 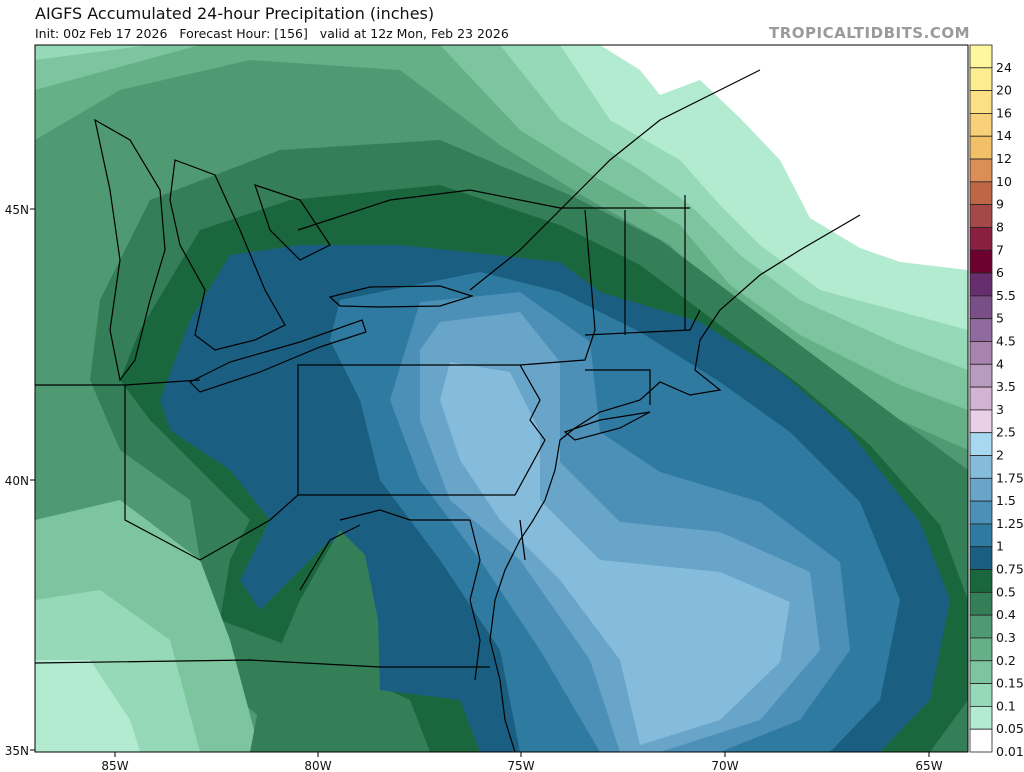 I want to click on lake-huron, so click(x=227, y=255).